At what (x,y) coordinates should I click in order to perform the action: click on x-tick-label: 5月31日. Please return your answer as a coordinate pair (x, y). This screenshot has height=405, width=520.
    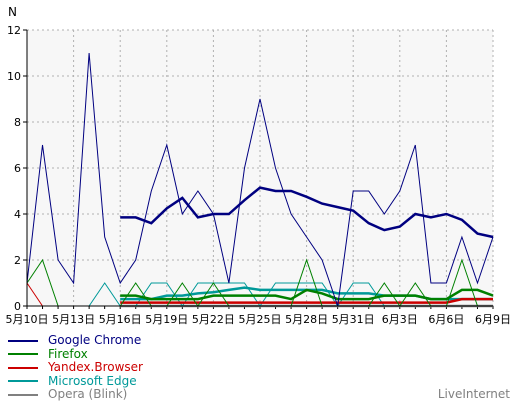
    Looking at the image, I should click on (353, 319).